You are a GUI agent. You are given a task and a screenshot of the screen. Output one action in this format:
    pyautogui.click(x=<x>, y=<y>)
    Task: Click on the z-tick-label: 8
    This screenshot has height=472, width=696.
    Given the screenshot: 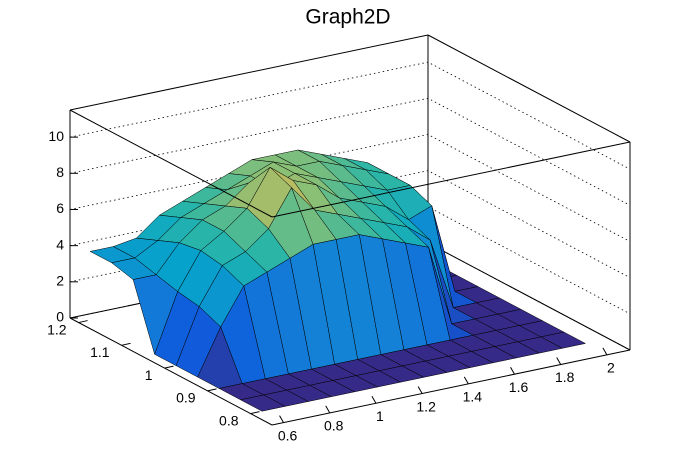 What is the action you would take?
    pyautogui.click(x=60, y=172)
    